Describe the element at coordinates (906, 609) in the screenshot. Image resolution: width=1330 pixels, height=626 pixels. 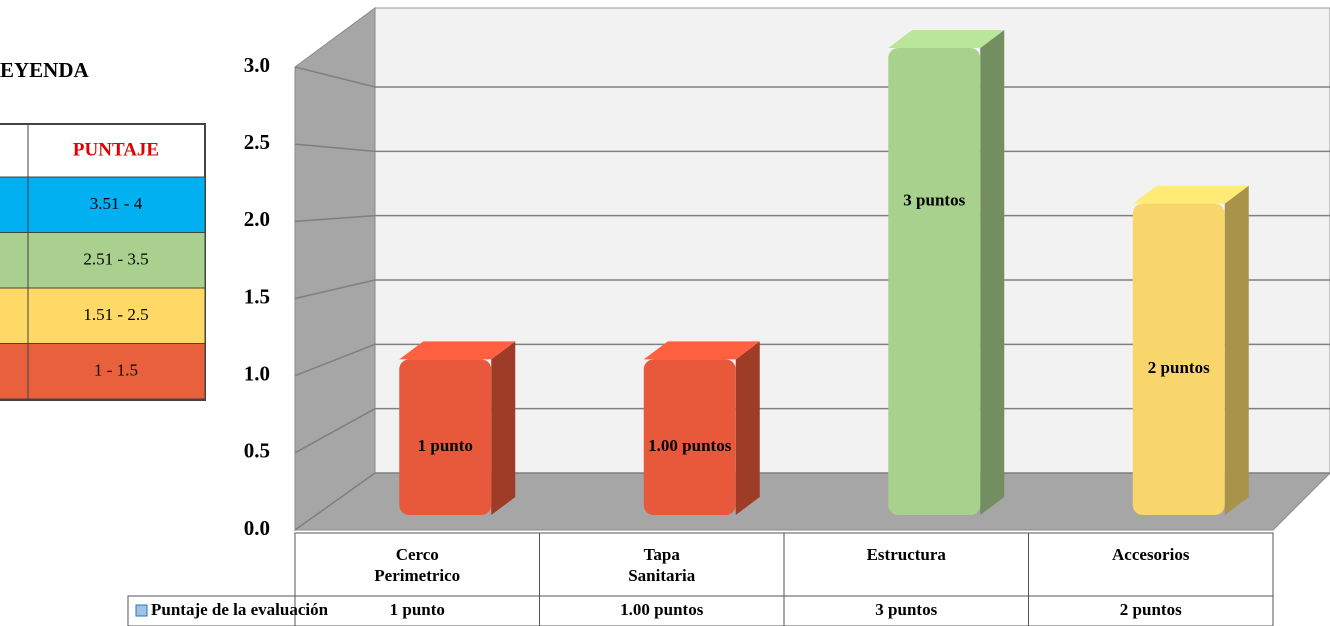
I see `table-value: 3 puntos` at that location.